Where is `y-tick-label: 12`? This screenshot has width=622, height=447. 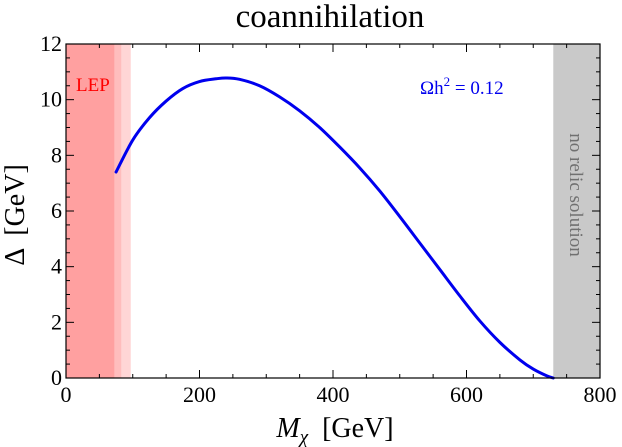
y-tick-label: 12 is located at coordinates (51, 43).